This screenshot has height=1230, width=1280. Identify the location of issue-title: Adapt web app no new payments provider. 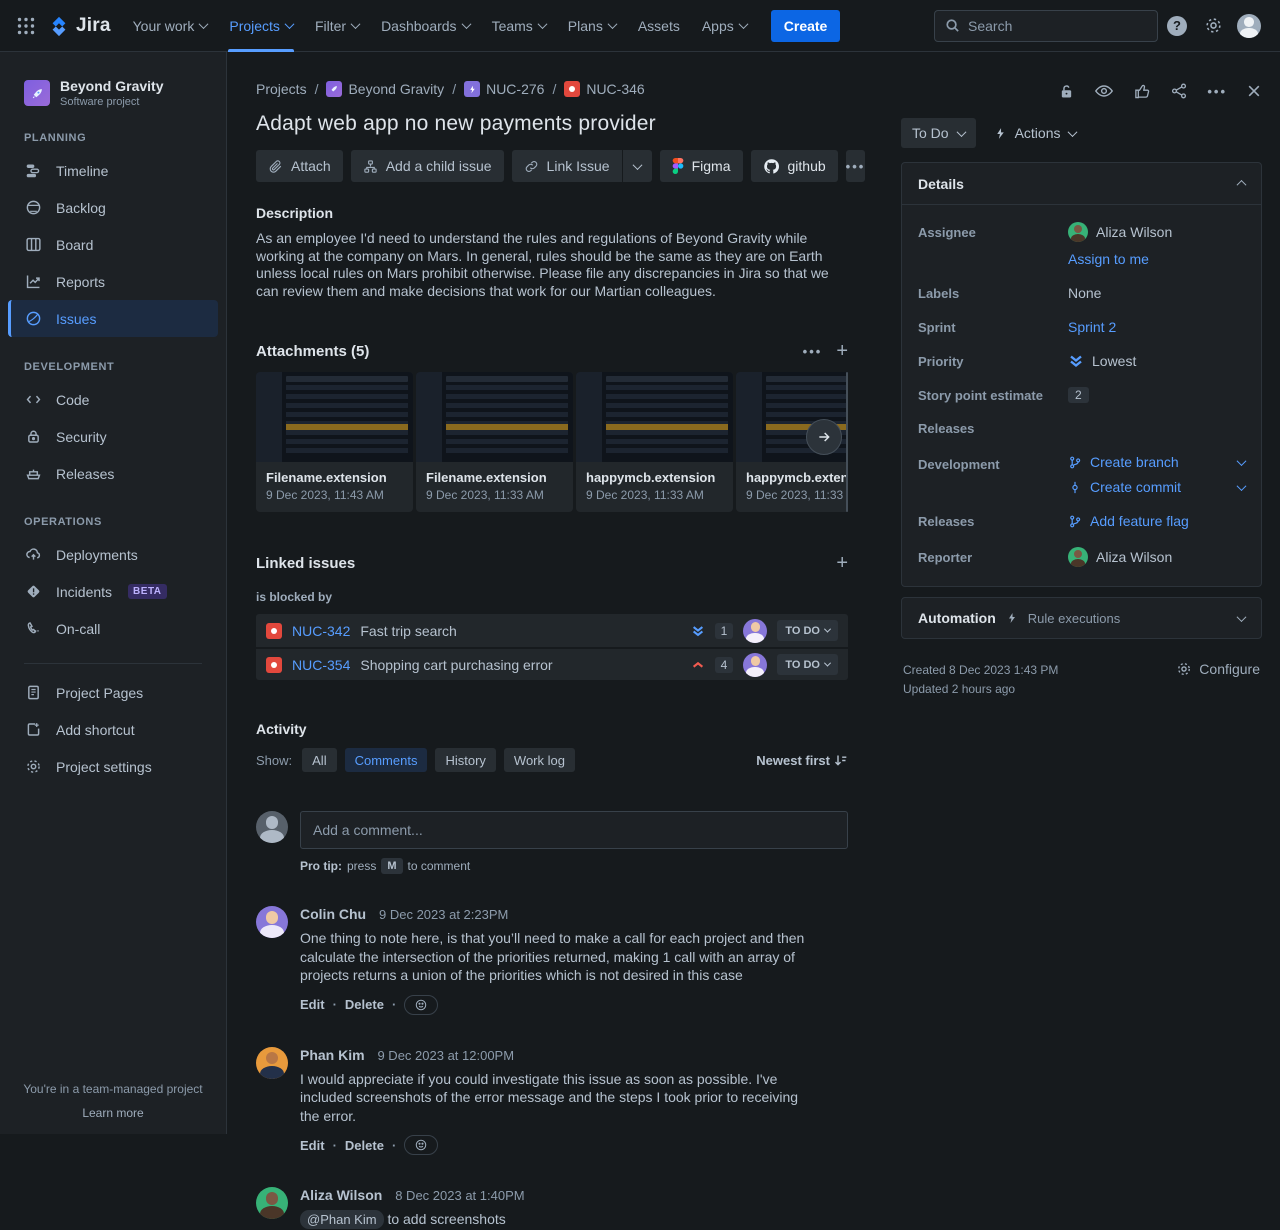
(456, 123).